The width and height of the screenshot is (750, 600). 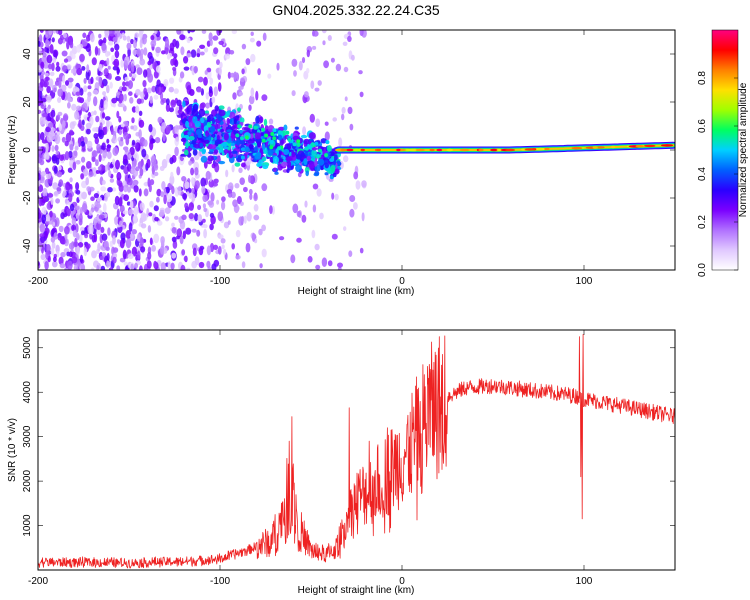 I want to click on spectrogram-carrier-cell, so click(x=595, y=147).